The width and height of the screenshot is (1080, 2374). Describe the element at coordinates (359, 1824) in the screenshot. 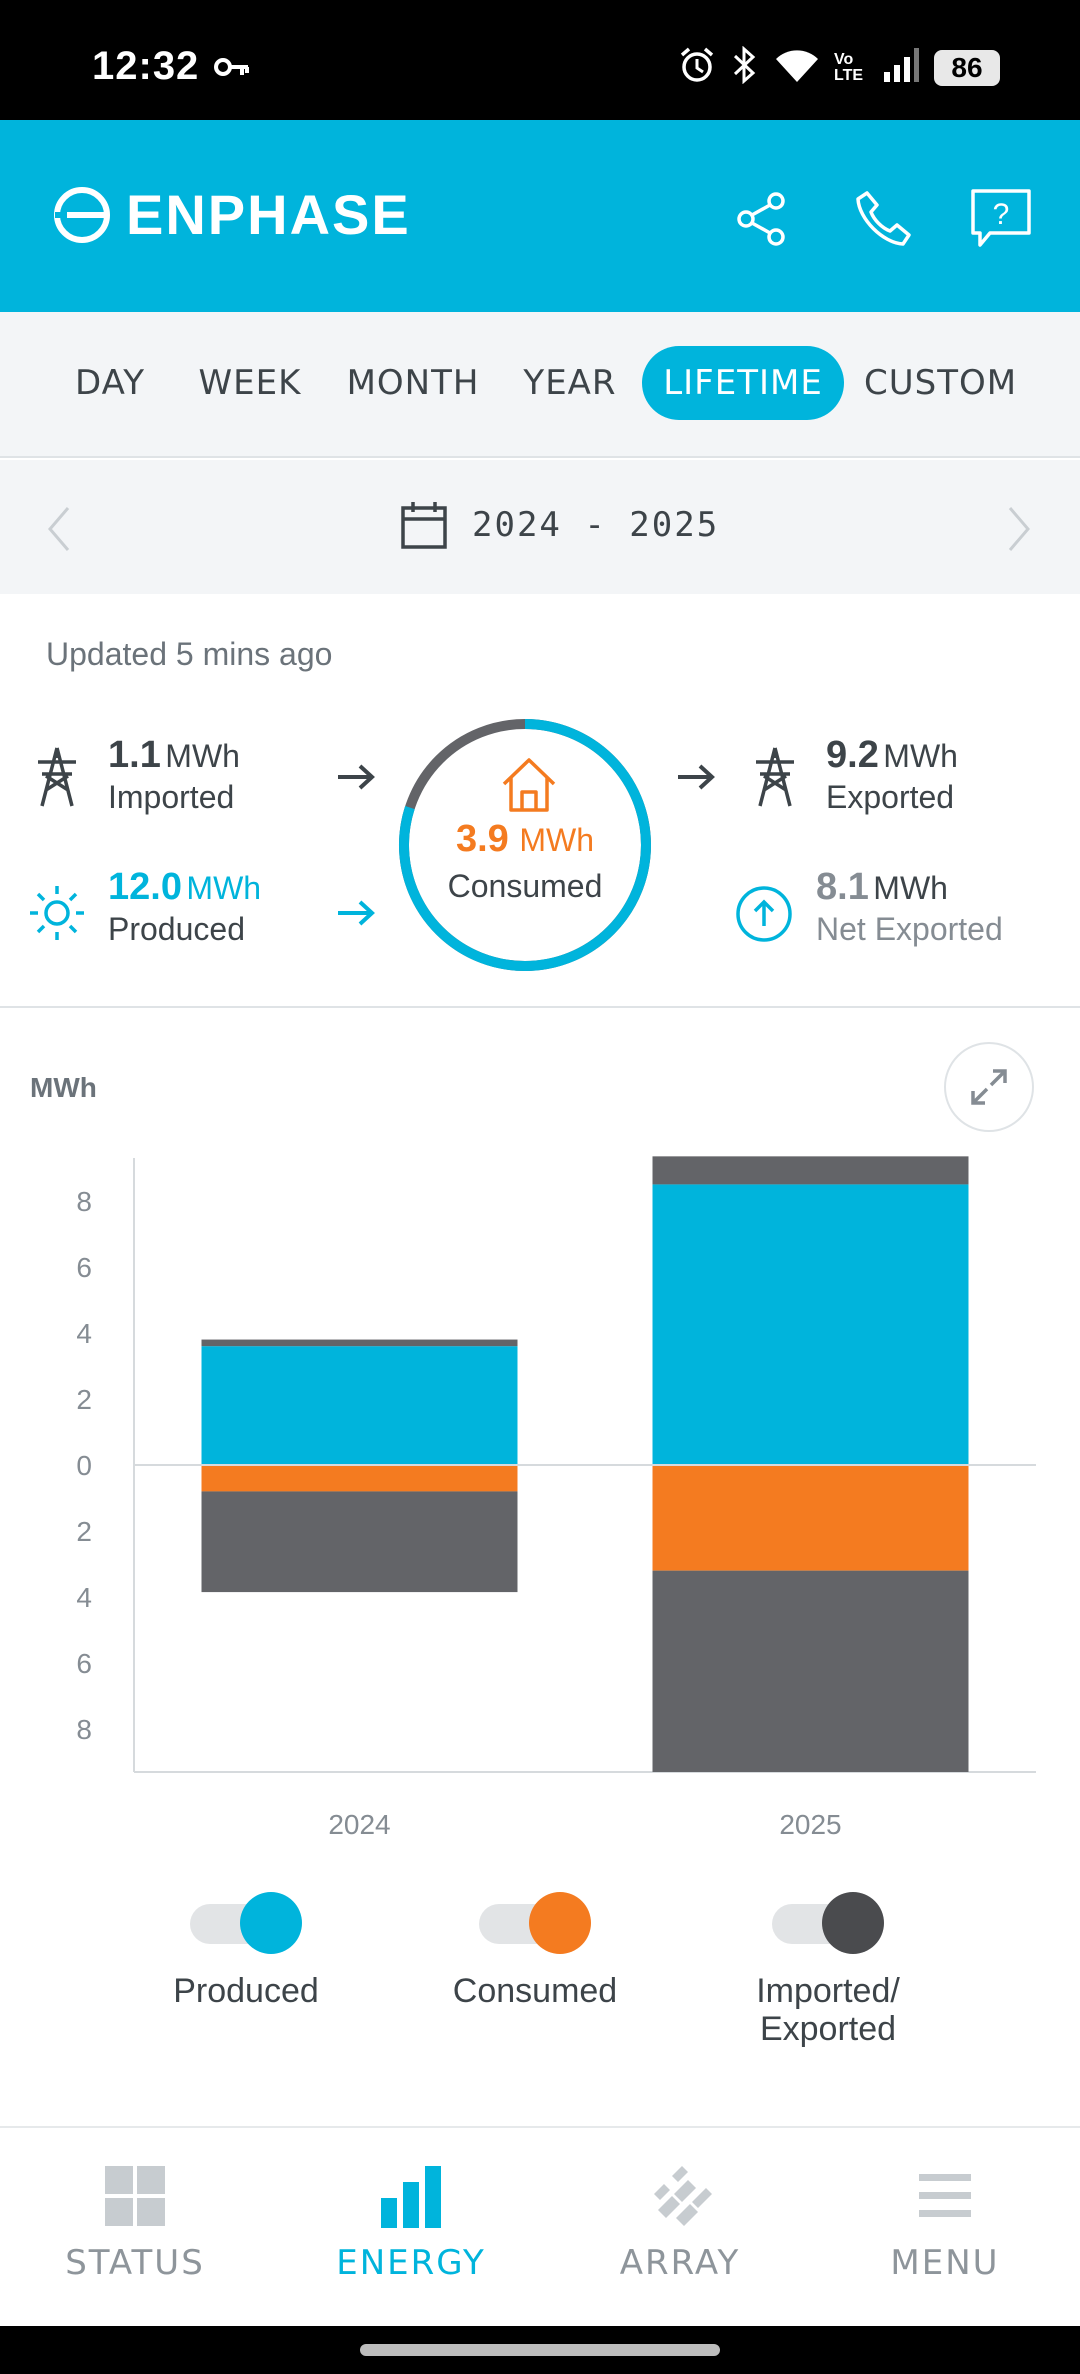

I see `x-tick-label: 2024` at that location.